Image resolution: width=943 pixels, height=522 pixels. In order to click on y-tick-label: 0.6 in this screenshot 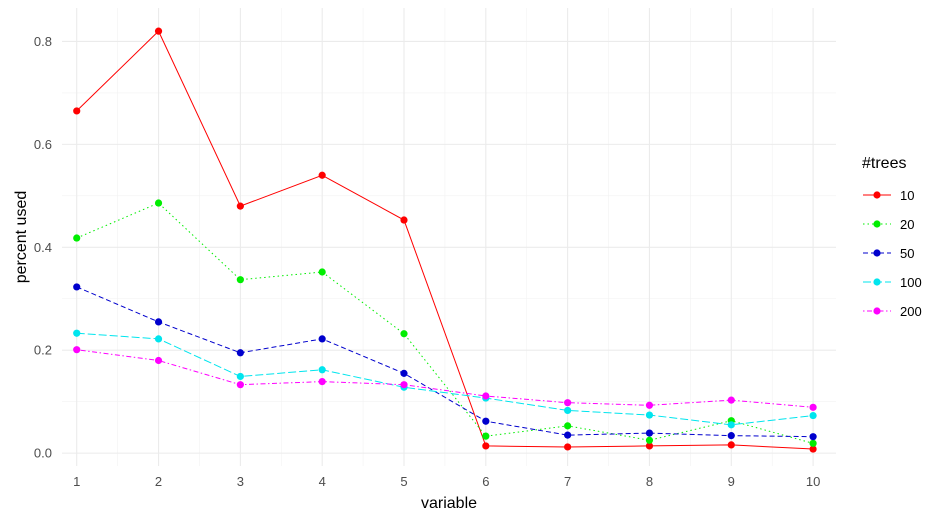, I will do `click(43, 144)`.